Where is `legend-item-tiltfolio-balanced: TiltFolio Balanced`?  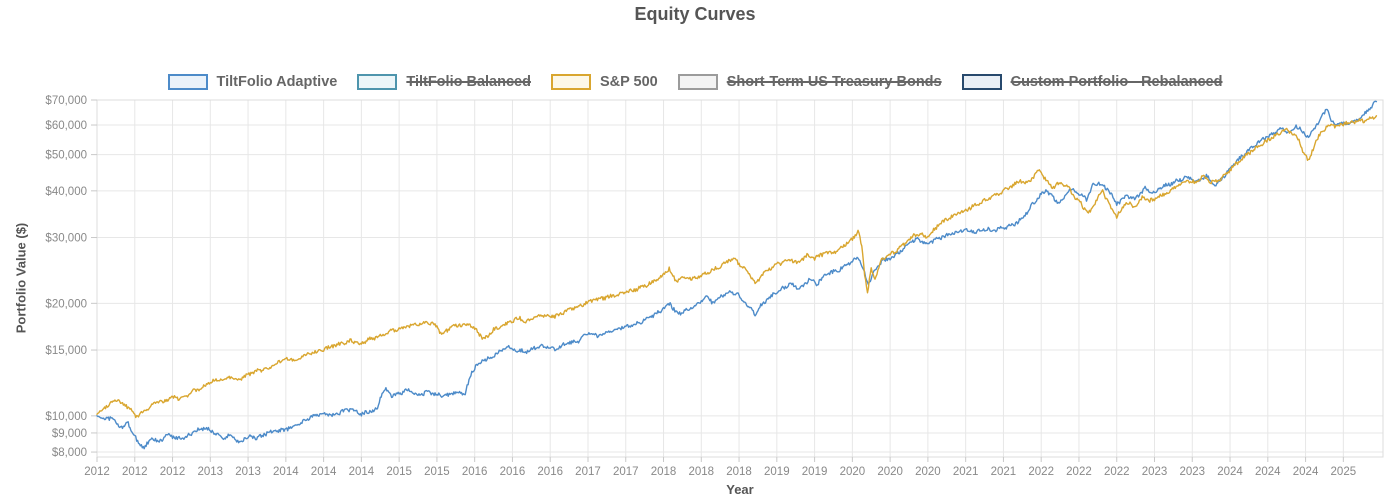
legend-item-tiltfolio-balanced: TiltFolio Balanced is located at coordinates (444, 82).